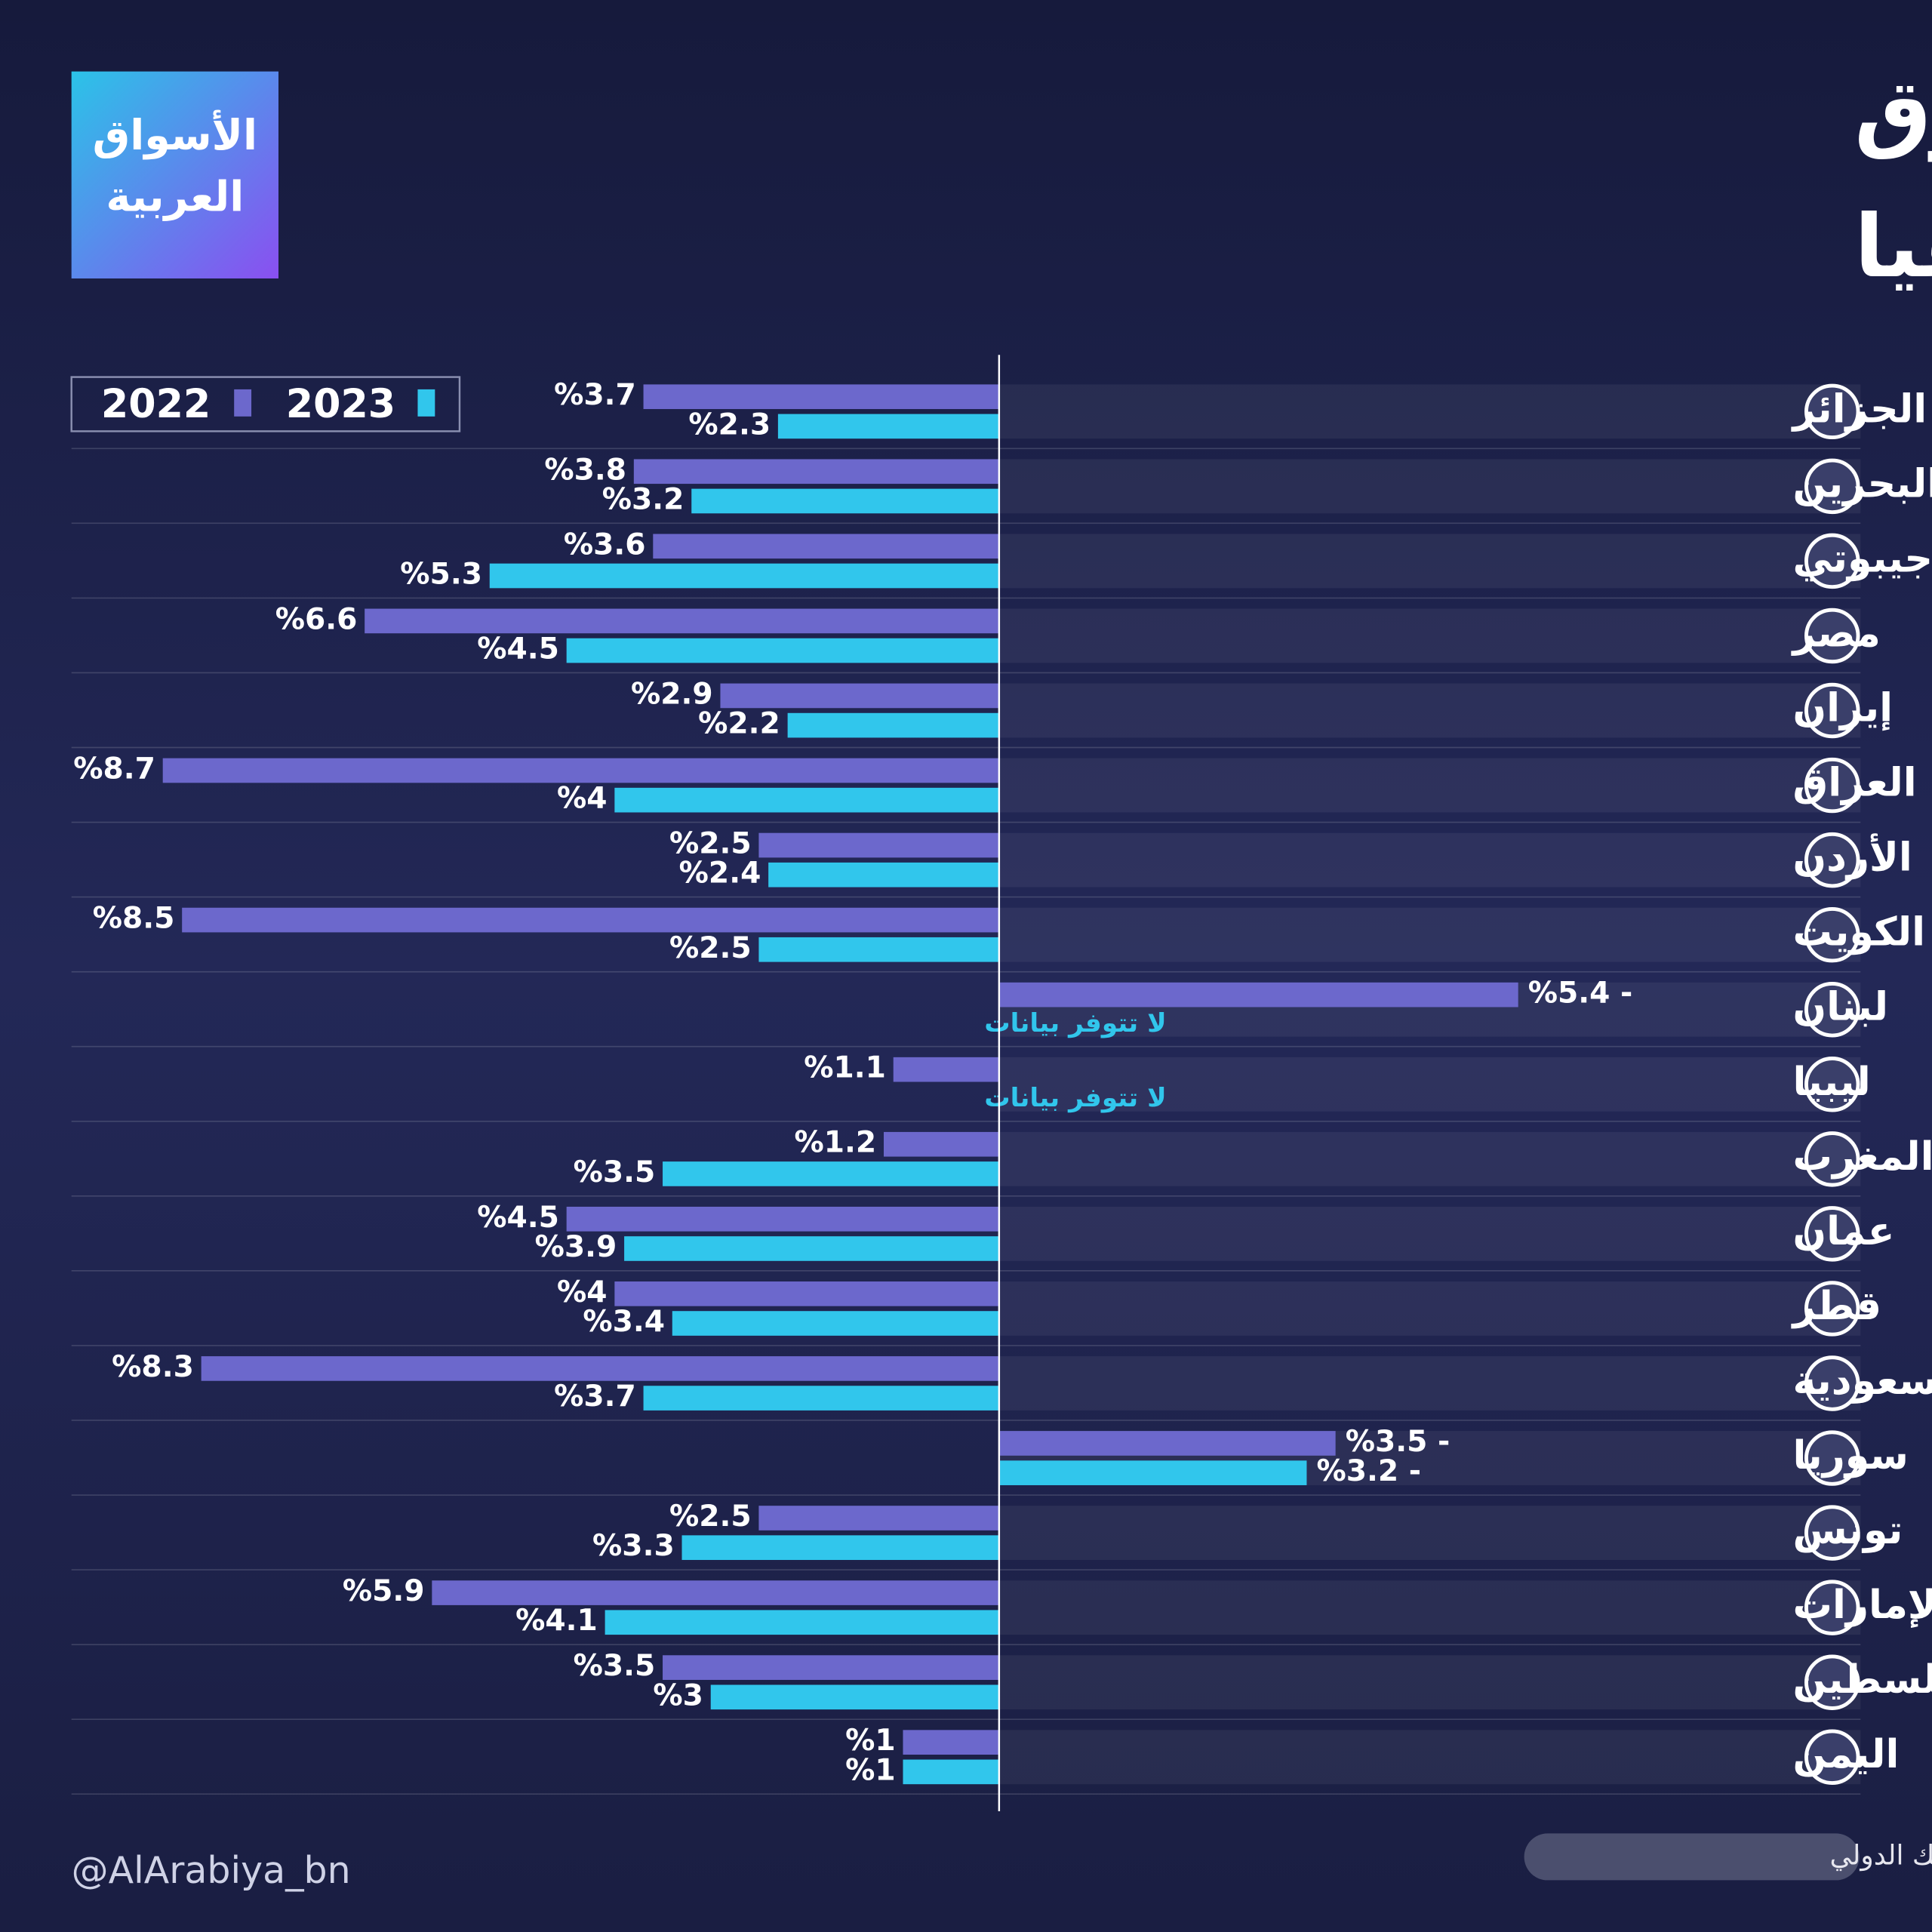  Describe the element at coordinates (624, 1322) in the screenshot. I see `value-label: %3.4` at that location.